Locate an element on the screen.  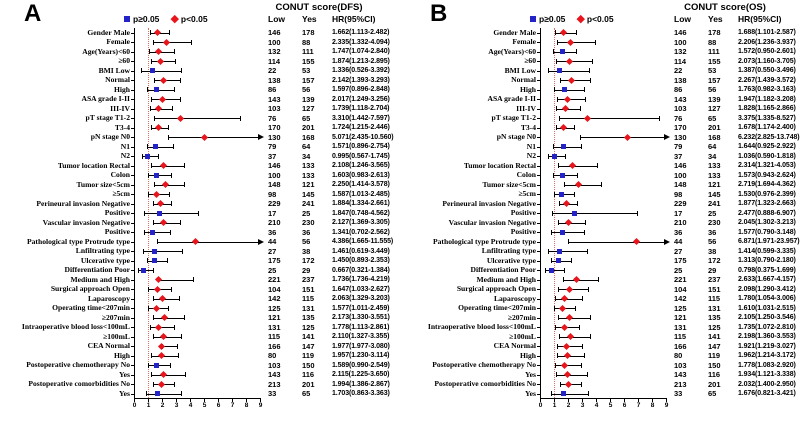
forest-row: ≥5cm 98 145 1.530(0.976-2.399) is located at coordinates (609, 195).